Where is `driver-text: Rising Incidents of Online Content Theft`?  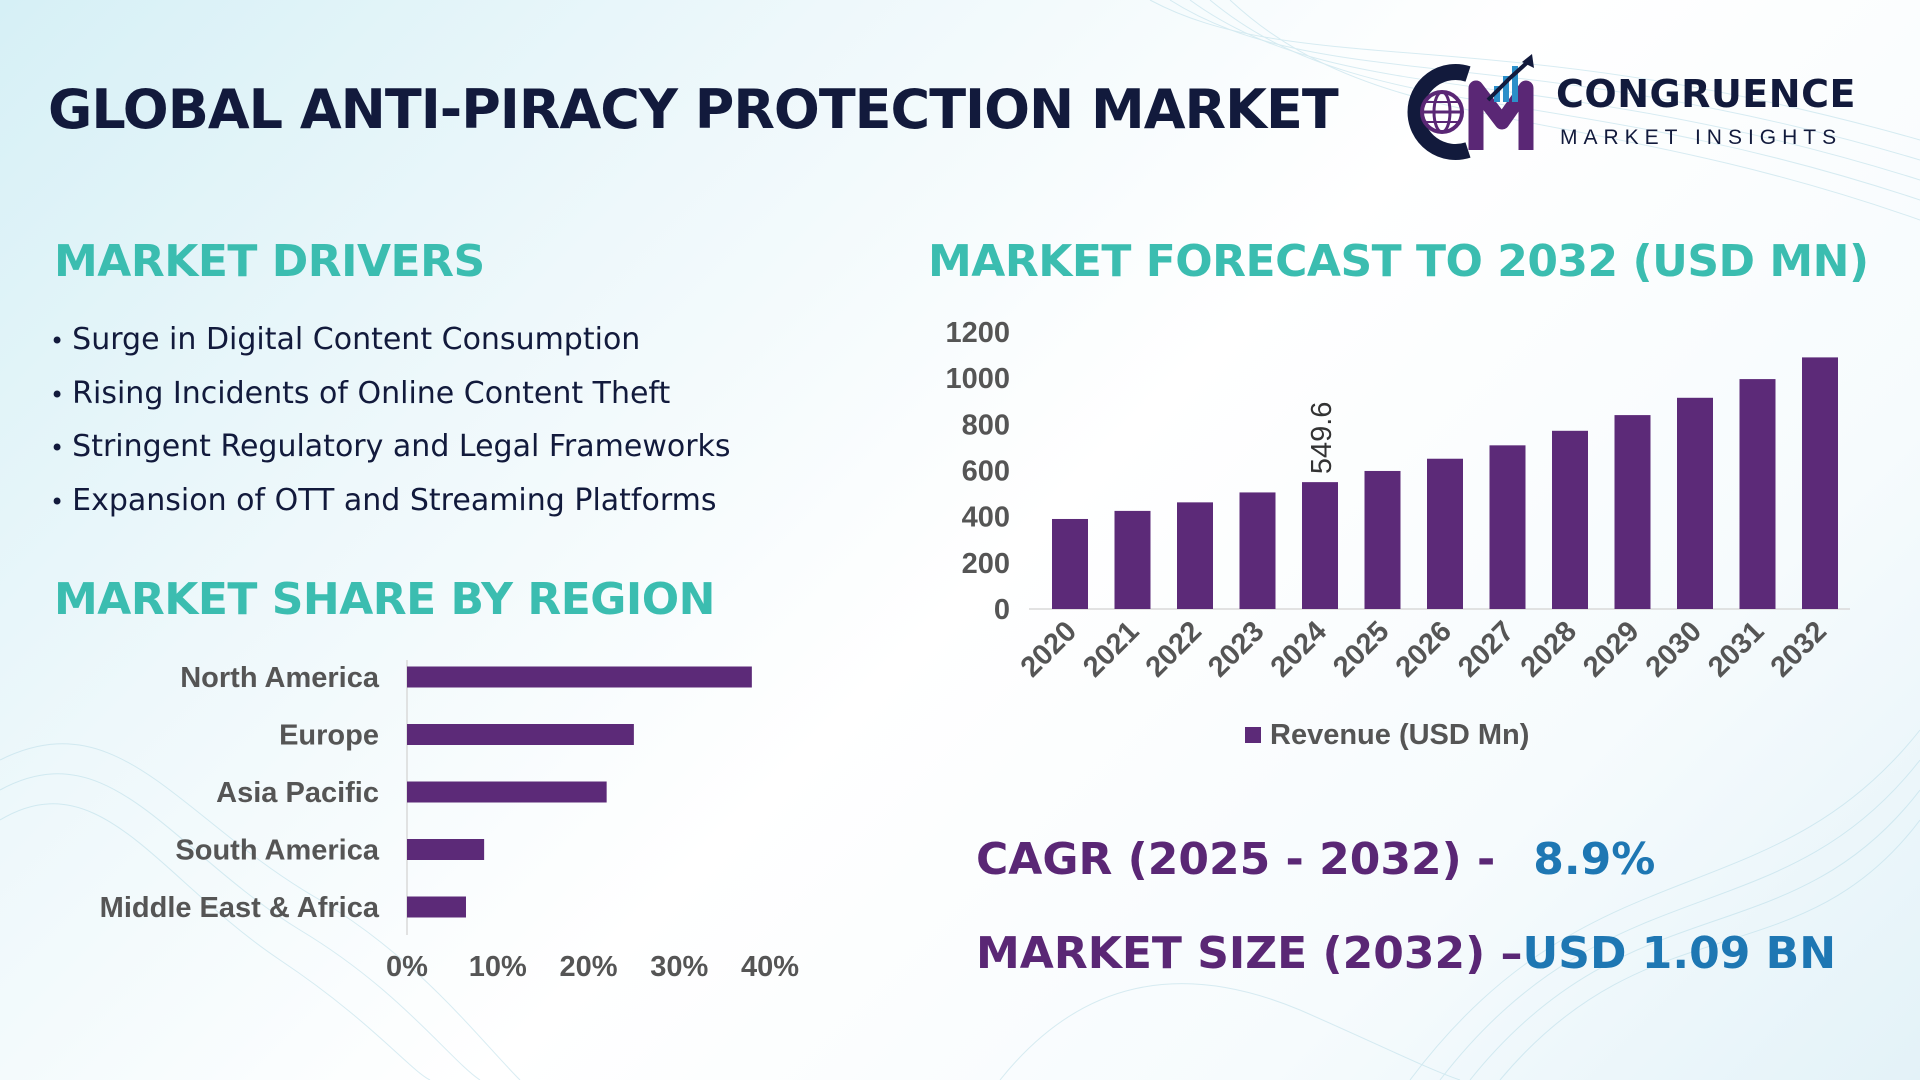 driver-text: Rising Incidents of Online Content Theft is located at coordinates (371, 393).